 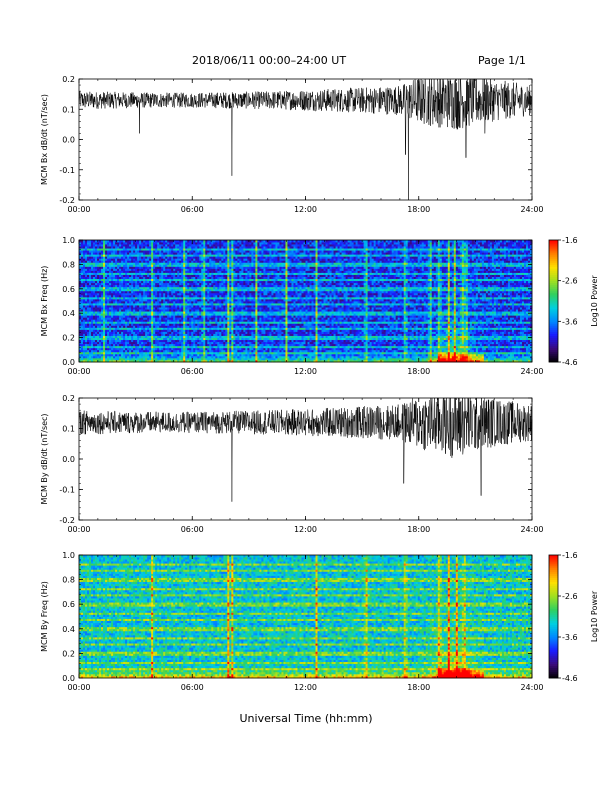 I want to click on x-axis-label: Universal Time (hh:mm), so click(x=306, y=718).